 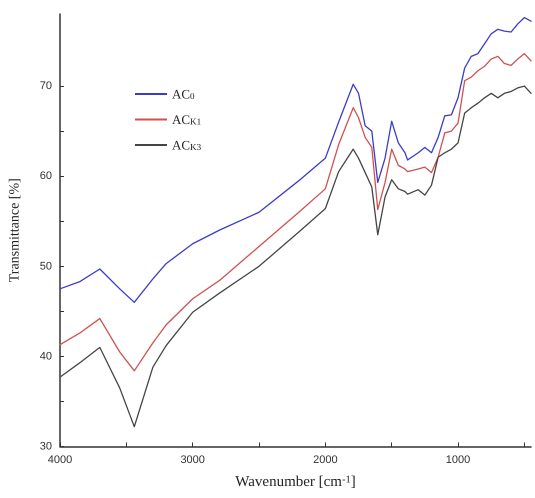 I want to click on legend-label: ACK1, so click(x=187, y=119).